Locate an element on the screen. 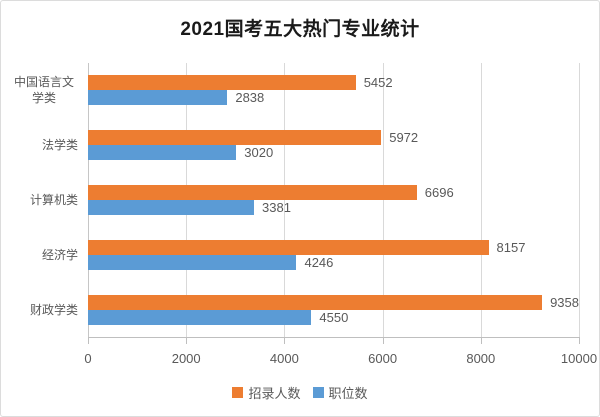  table-row: 6696 3381 is located at coordinates (333, 200).